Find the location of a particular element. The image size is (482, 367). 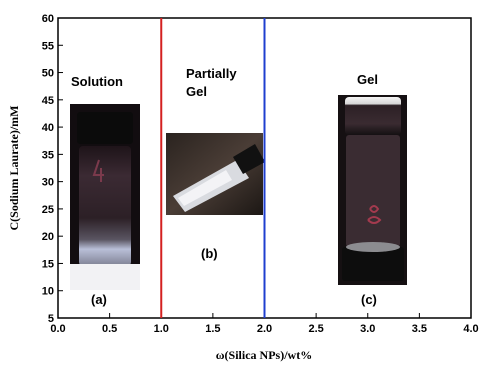

y-tick-label: 45 is located at coordinates (48, 101).